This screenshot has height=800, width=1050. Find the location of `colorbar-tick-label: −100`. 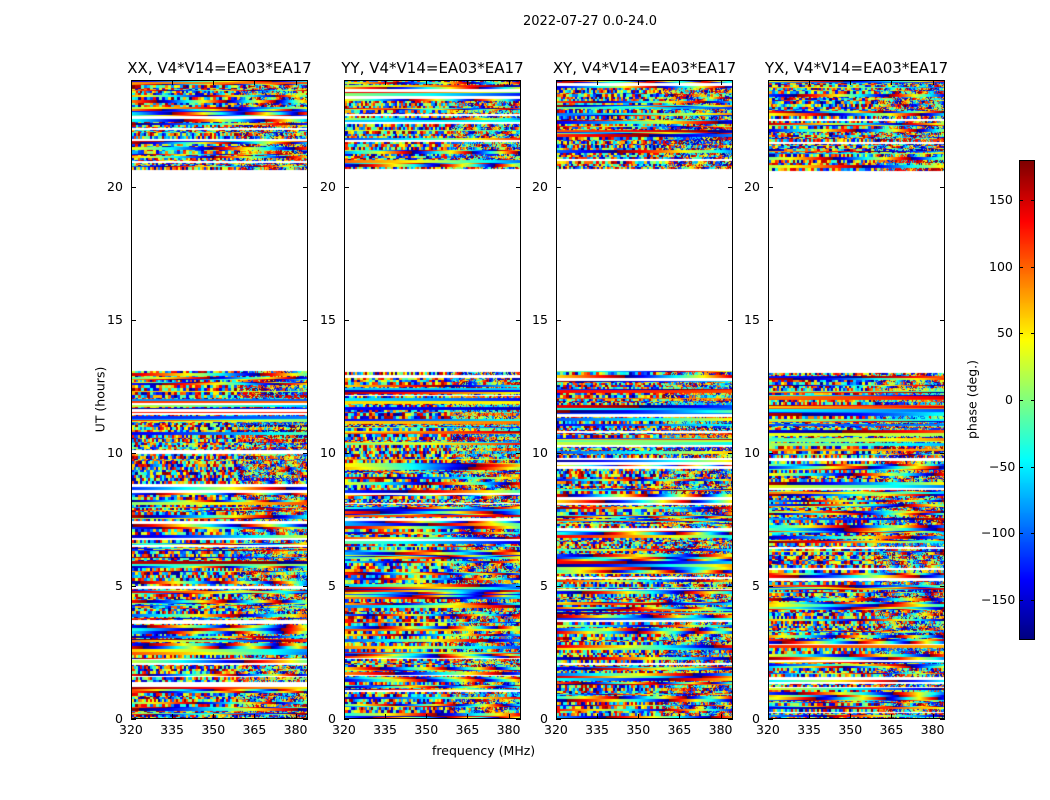

colorbar-tick-label: −100 is located at coordinates (998, 533).